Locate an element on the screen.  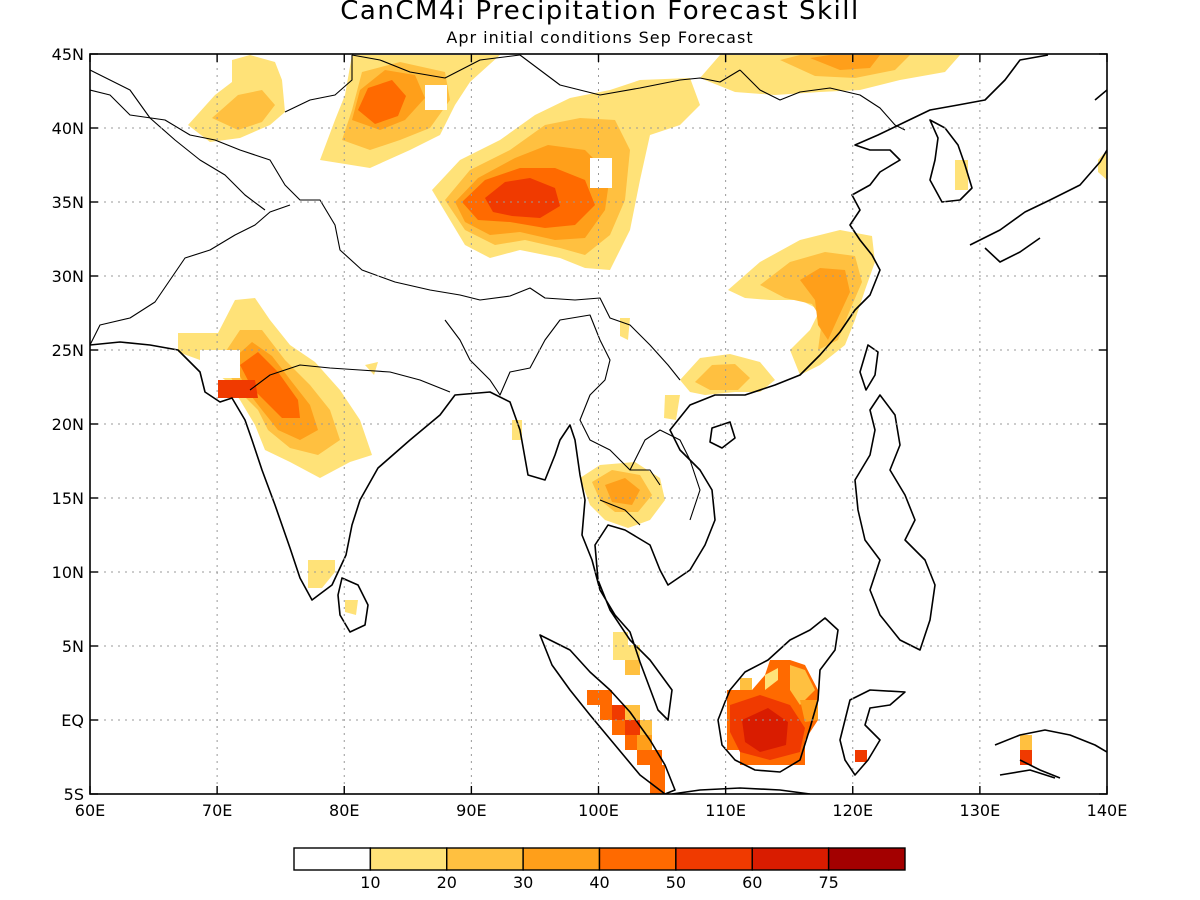
x-tick-label: 130E is located at coordinates (980, 810).